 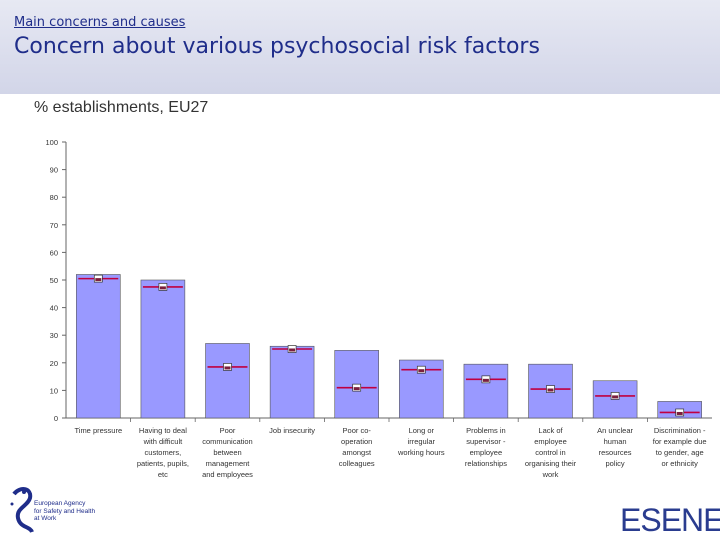 What do you see at coordinates (56, 418) in the screenshot?
I see `y-tick-label: 0` at bounding box center [56, 418].